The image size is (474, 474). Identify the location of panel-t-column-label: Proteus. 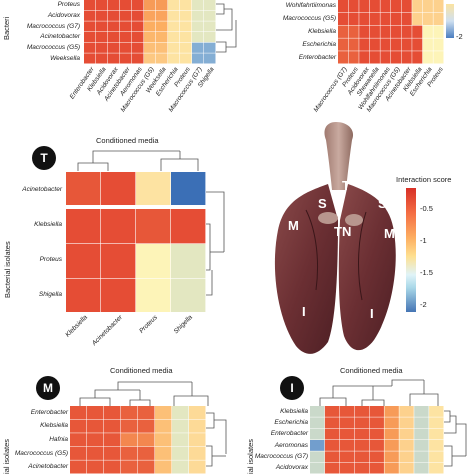
(148, 324).